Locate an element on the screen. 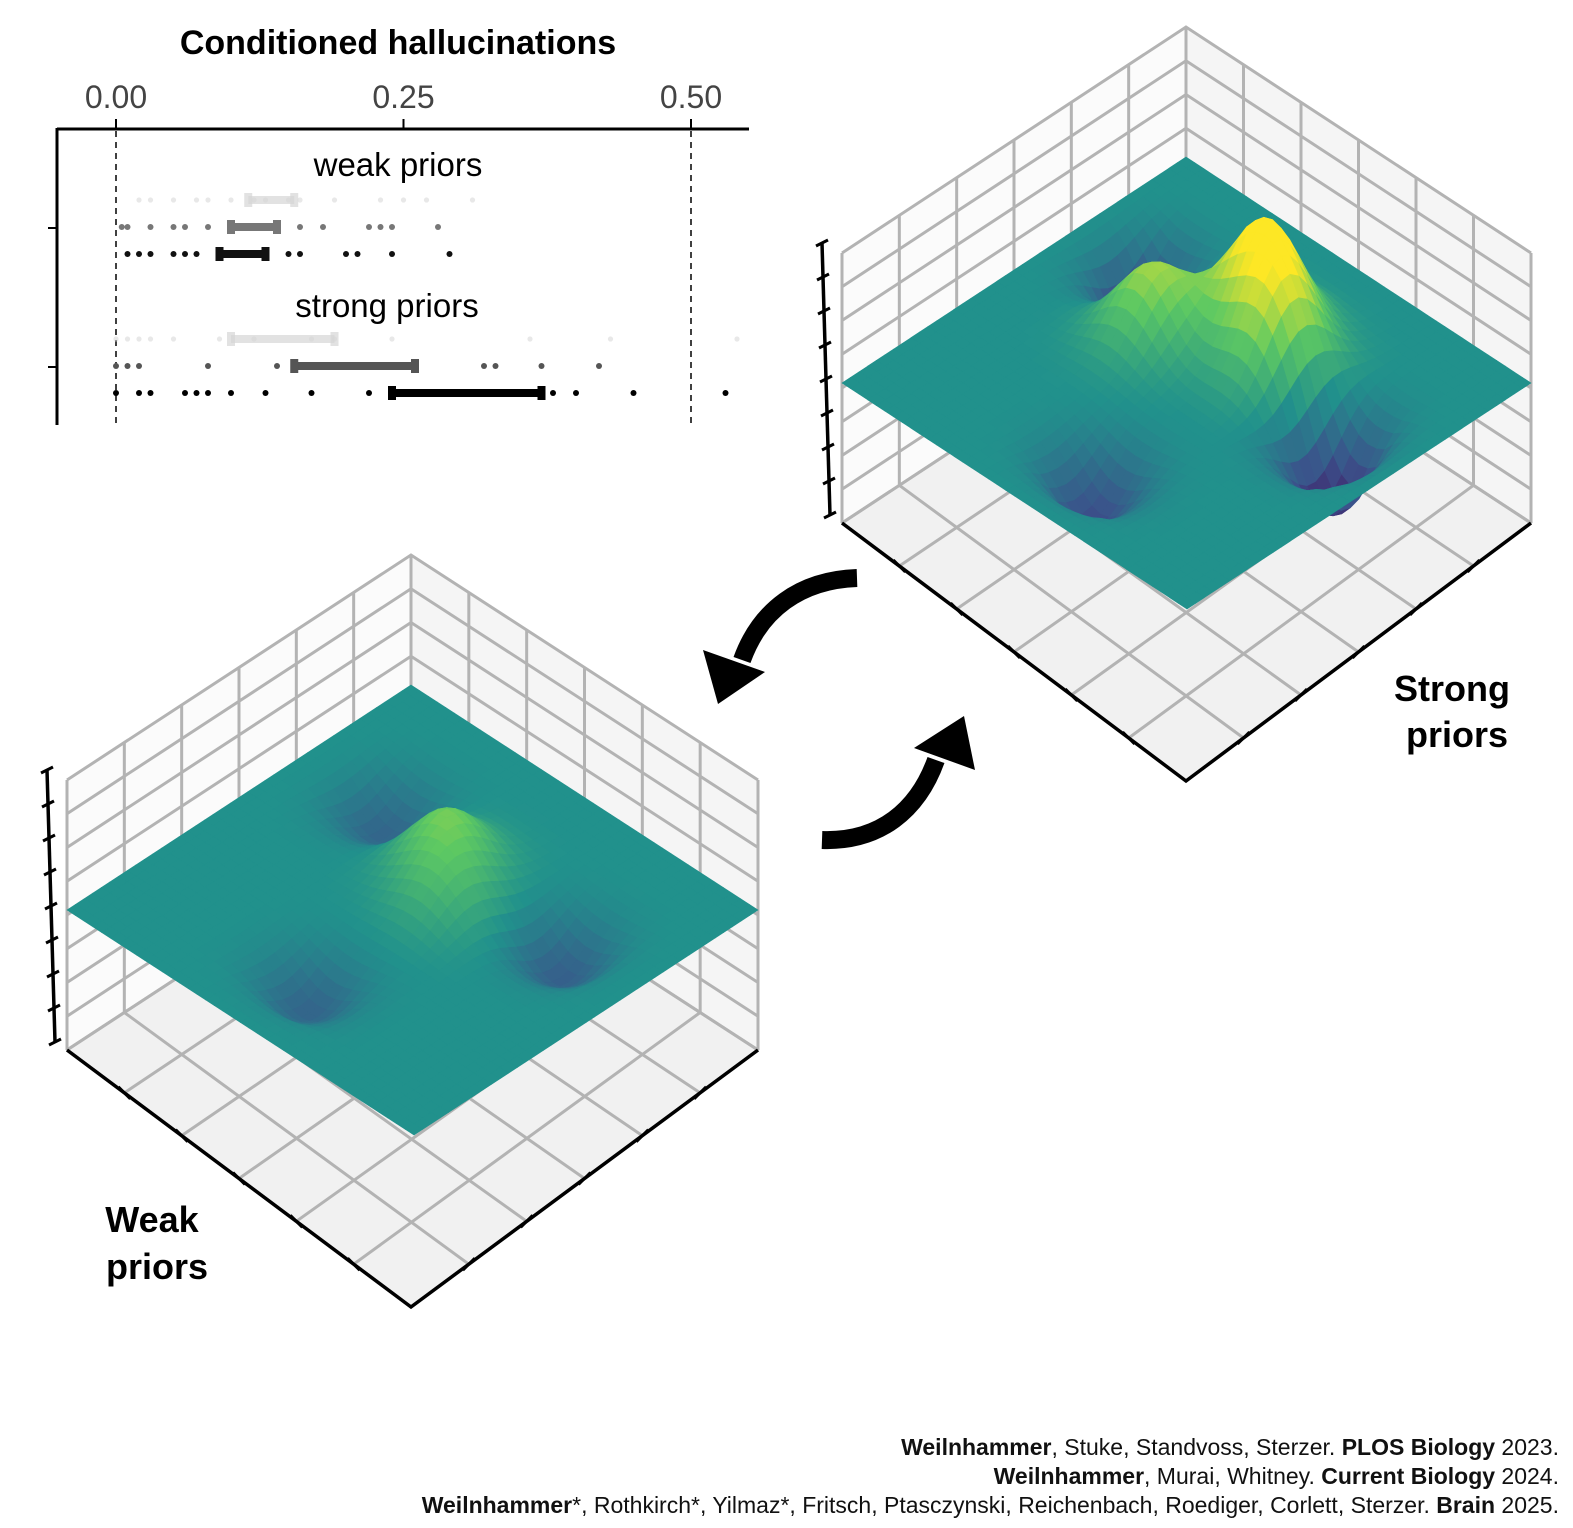  ref-coauthors: , Murai, Whitney. is located at coordinates (1233, 1476).